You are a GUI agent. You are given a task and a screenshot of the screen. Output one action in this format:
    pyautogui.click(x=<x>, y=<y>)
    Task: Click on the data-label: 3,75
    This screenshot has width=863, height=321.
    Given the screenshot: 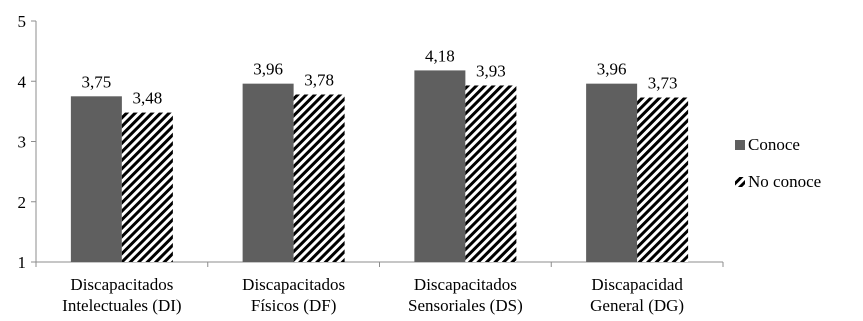 What is the action you would take?
    pyautogui.click(x=97, y=81)
    